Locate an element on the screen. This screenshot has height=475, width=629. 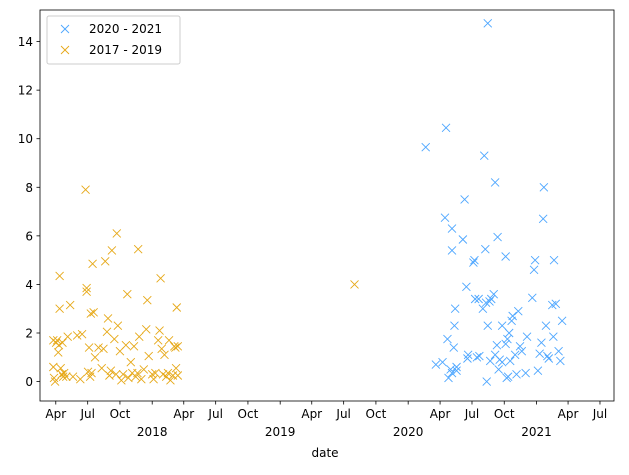
legend-label-2020-2021: 2020 - 2021 is located at coordinates (125, 29).